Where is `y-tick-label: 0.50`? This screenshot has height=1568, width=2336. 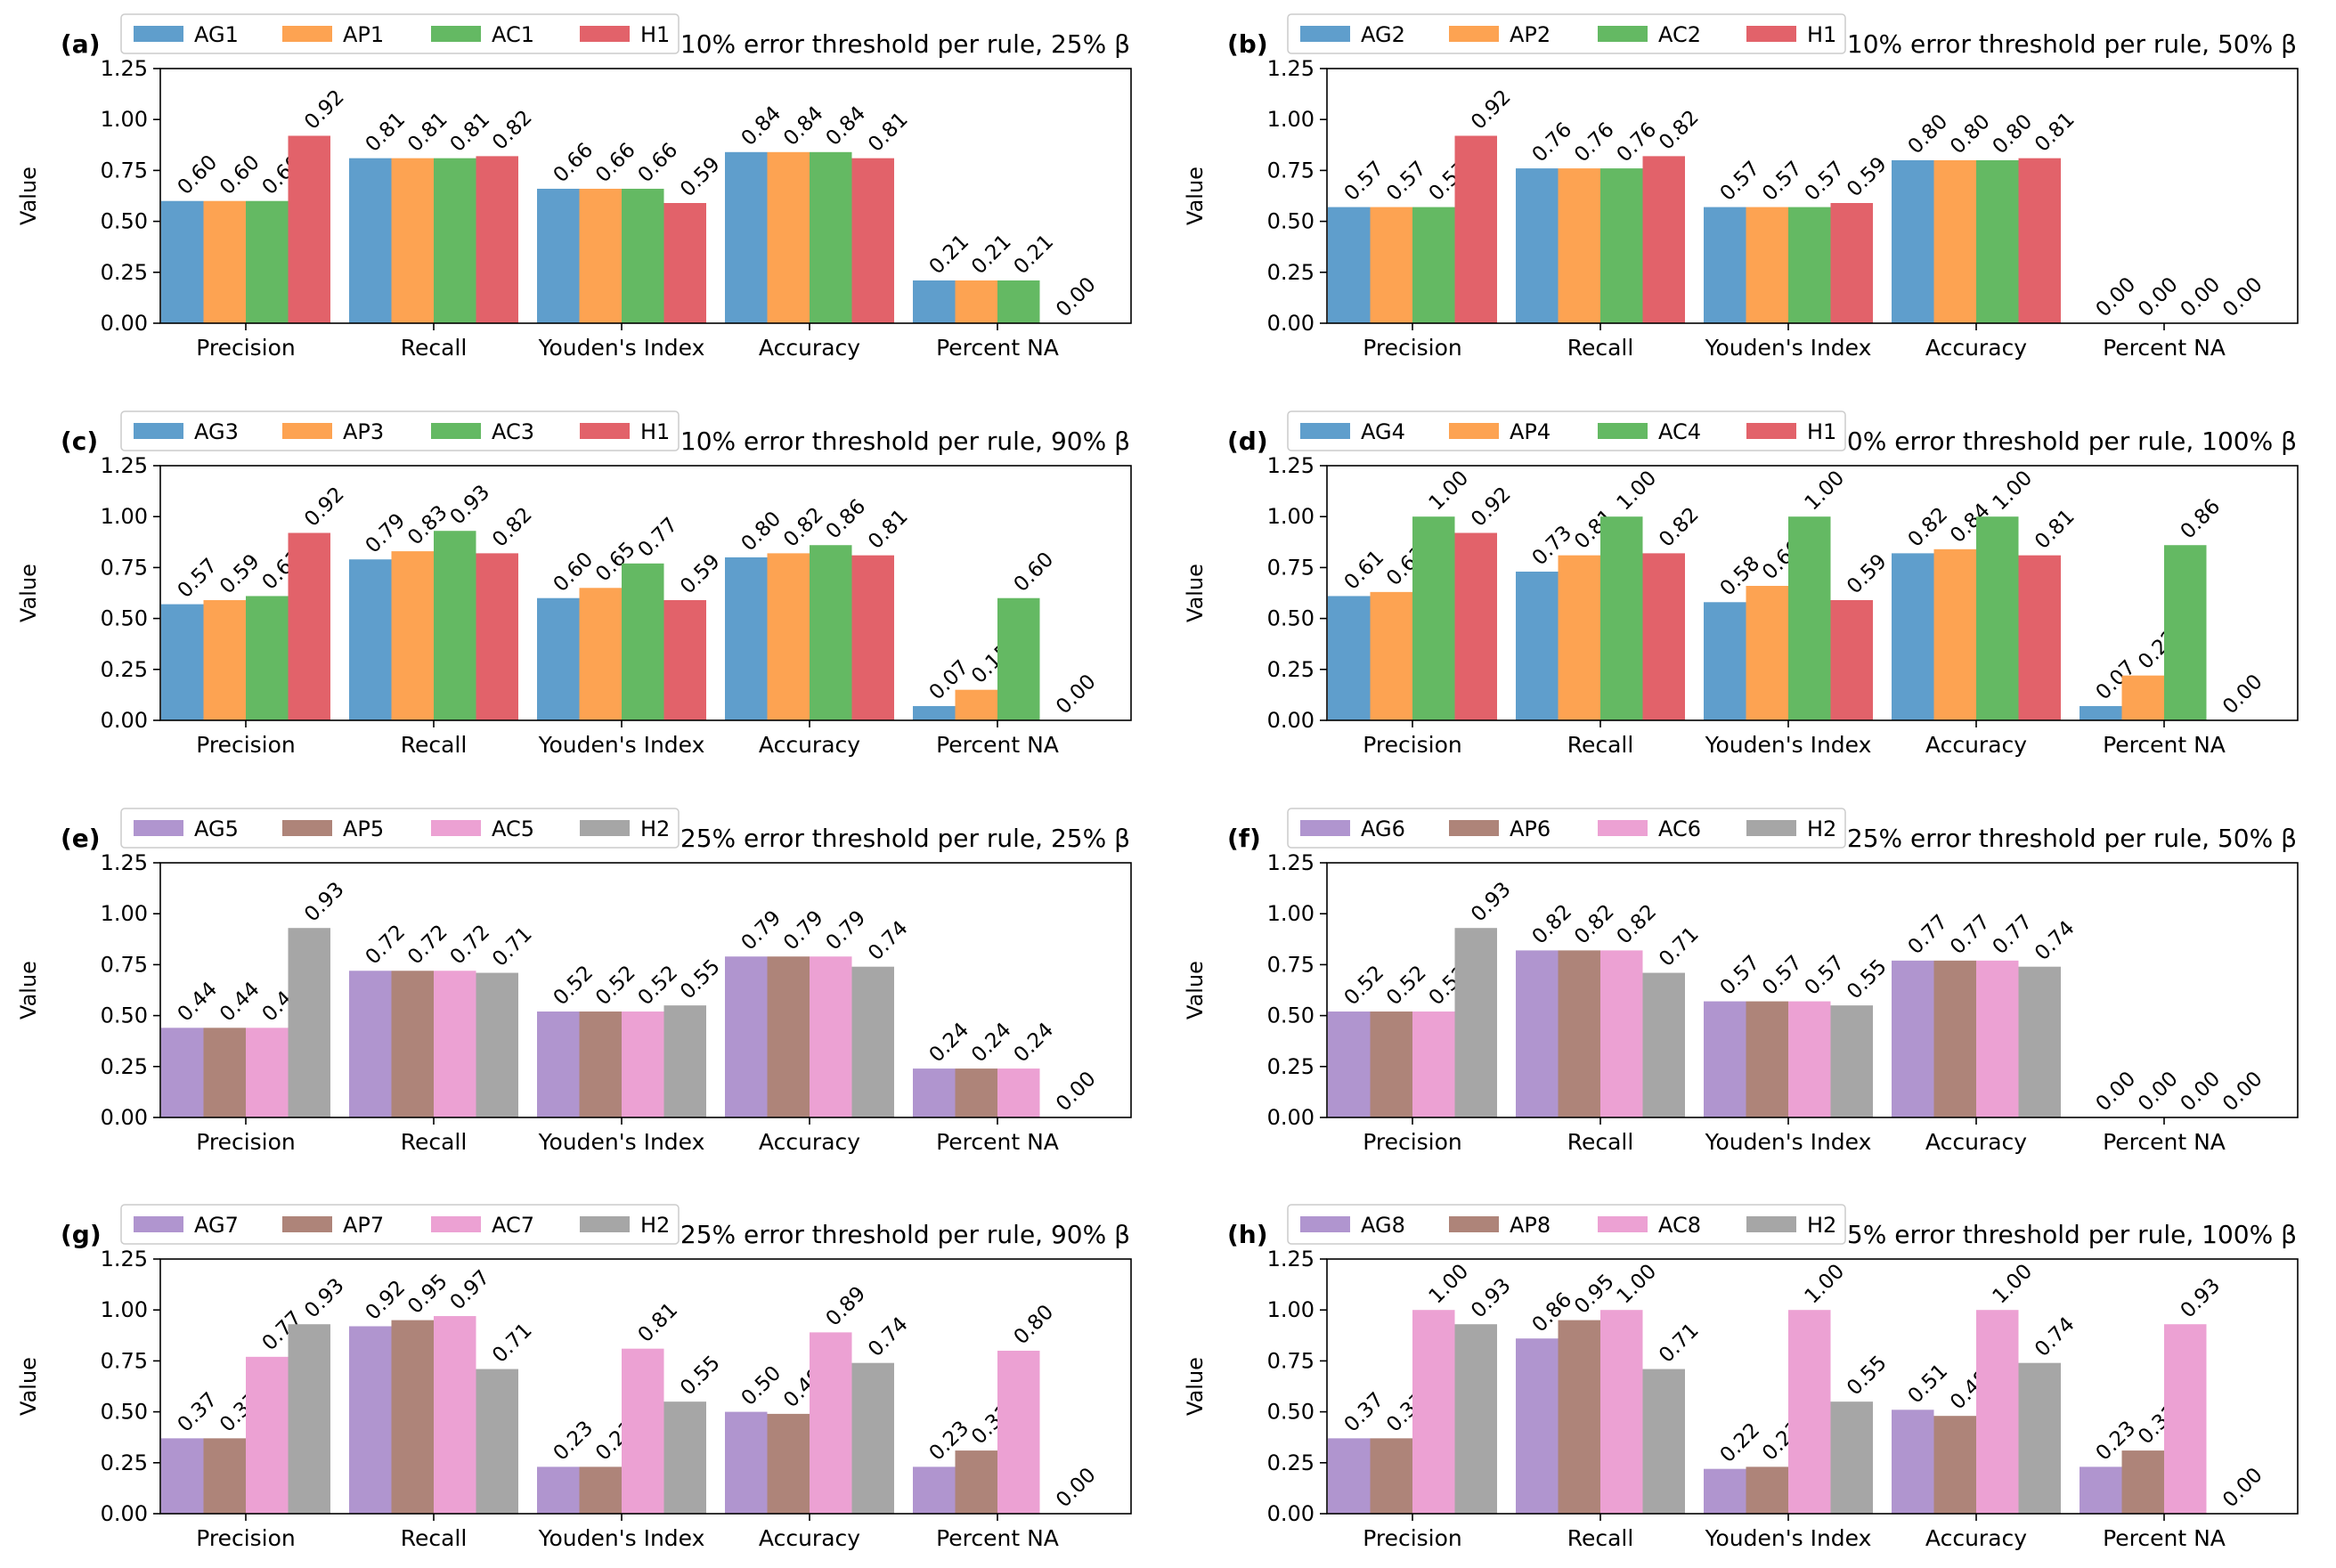
y-tick-label: 0.50 is located at coordinates (125, 1015).